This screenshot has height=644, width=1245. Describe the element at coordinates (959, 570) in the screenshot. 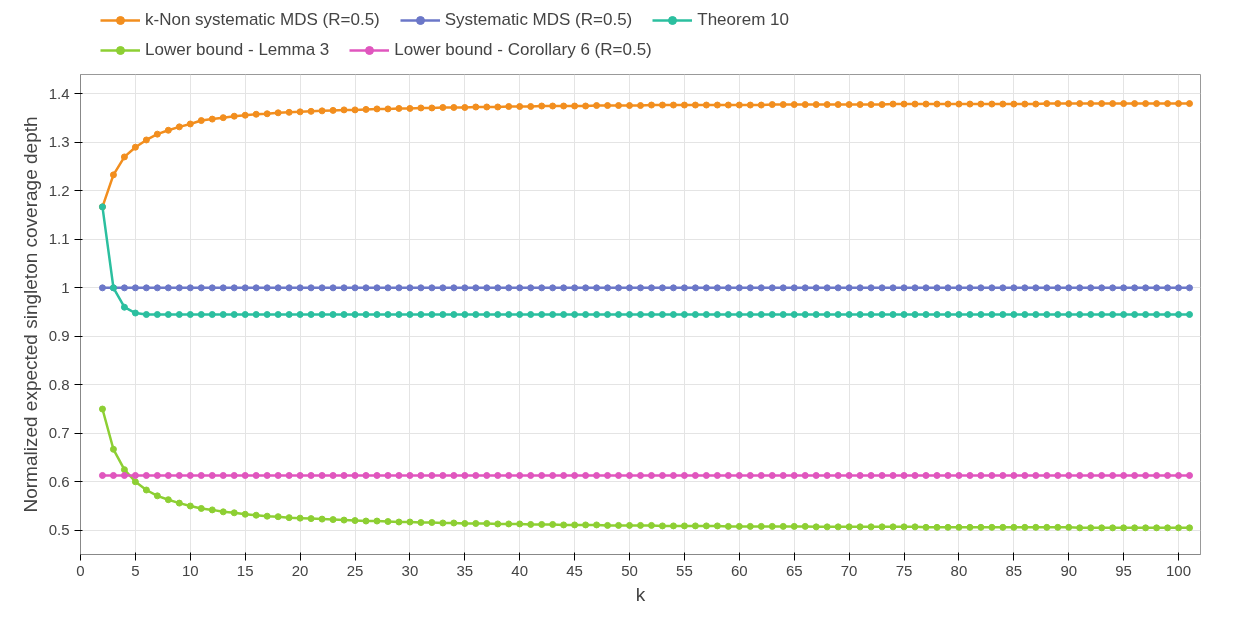

I see `x-tick-label: 80` at that location.